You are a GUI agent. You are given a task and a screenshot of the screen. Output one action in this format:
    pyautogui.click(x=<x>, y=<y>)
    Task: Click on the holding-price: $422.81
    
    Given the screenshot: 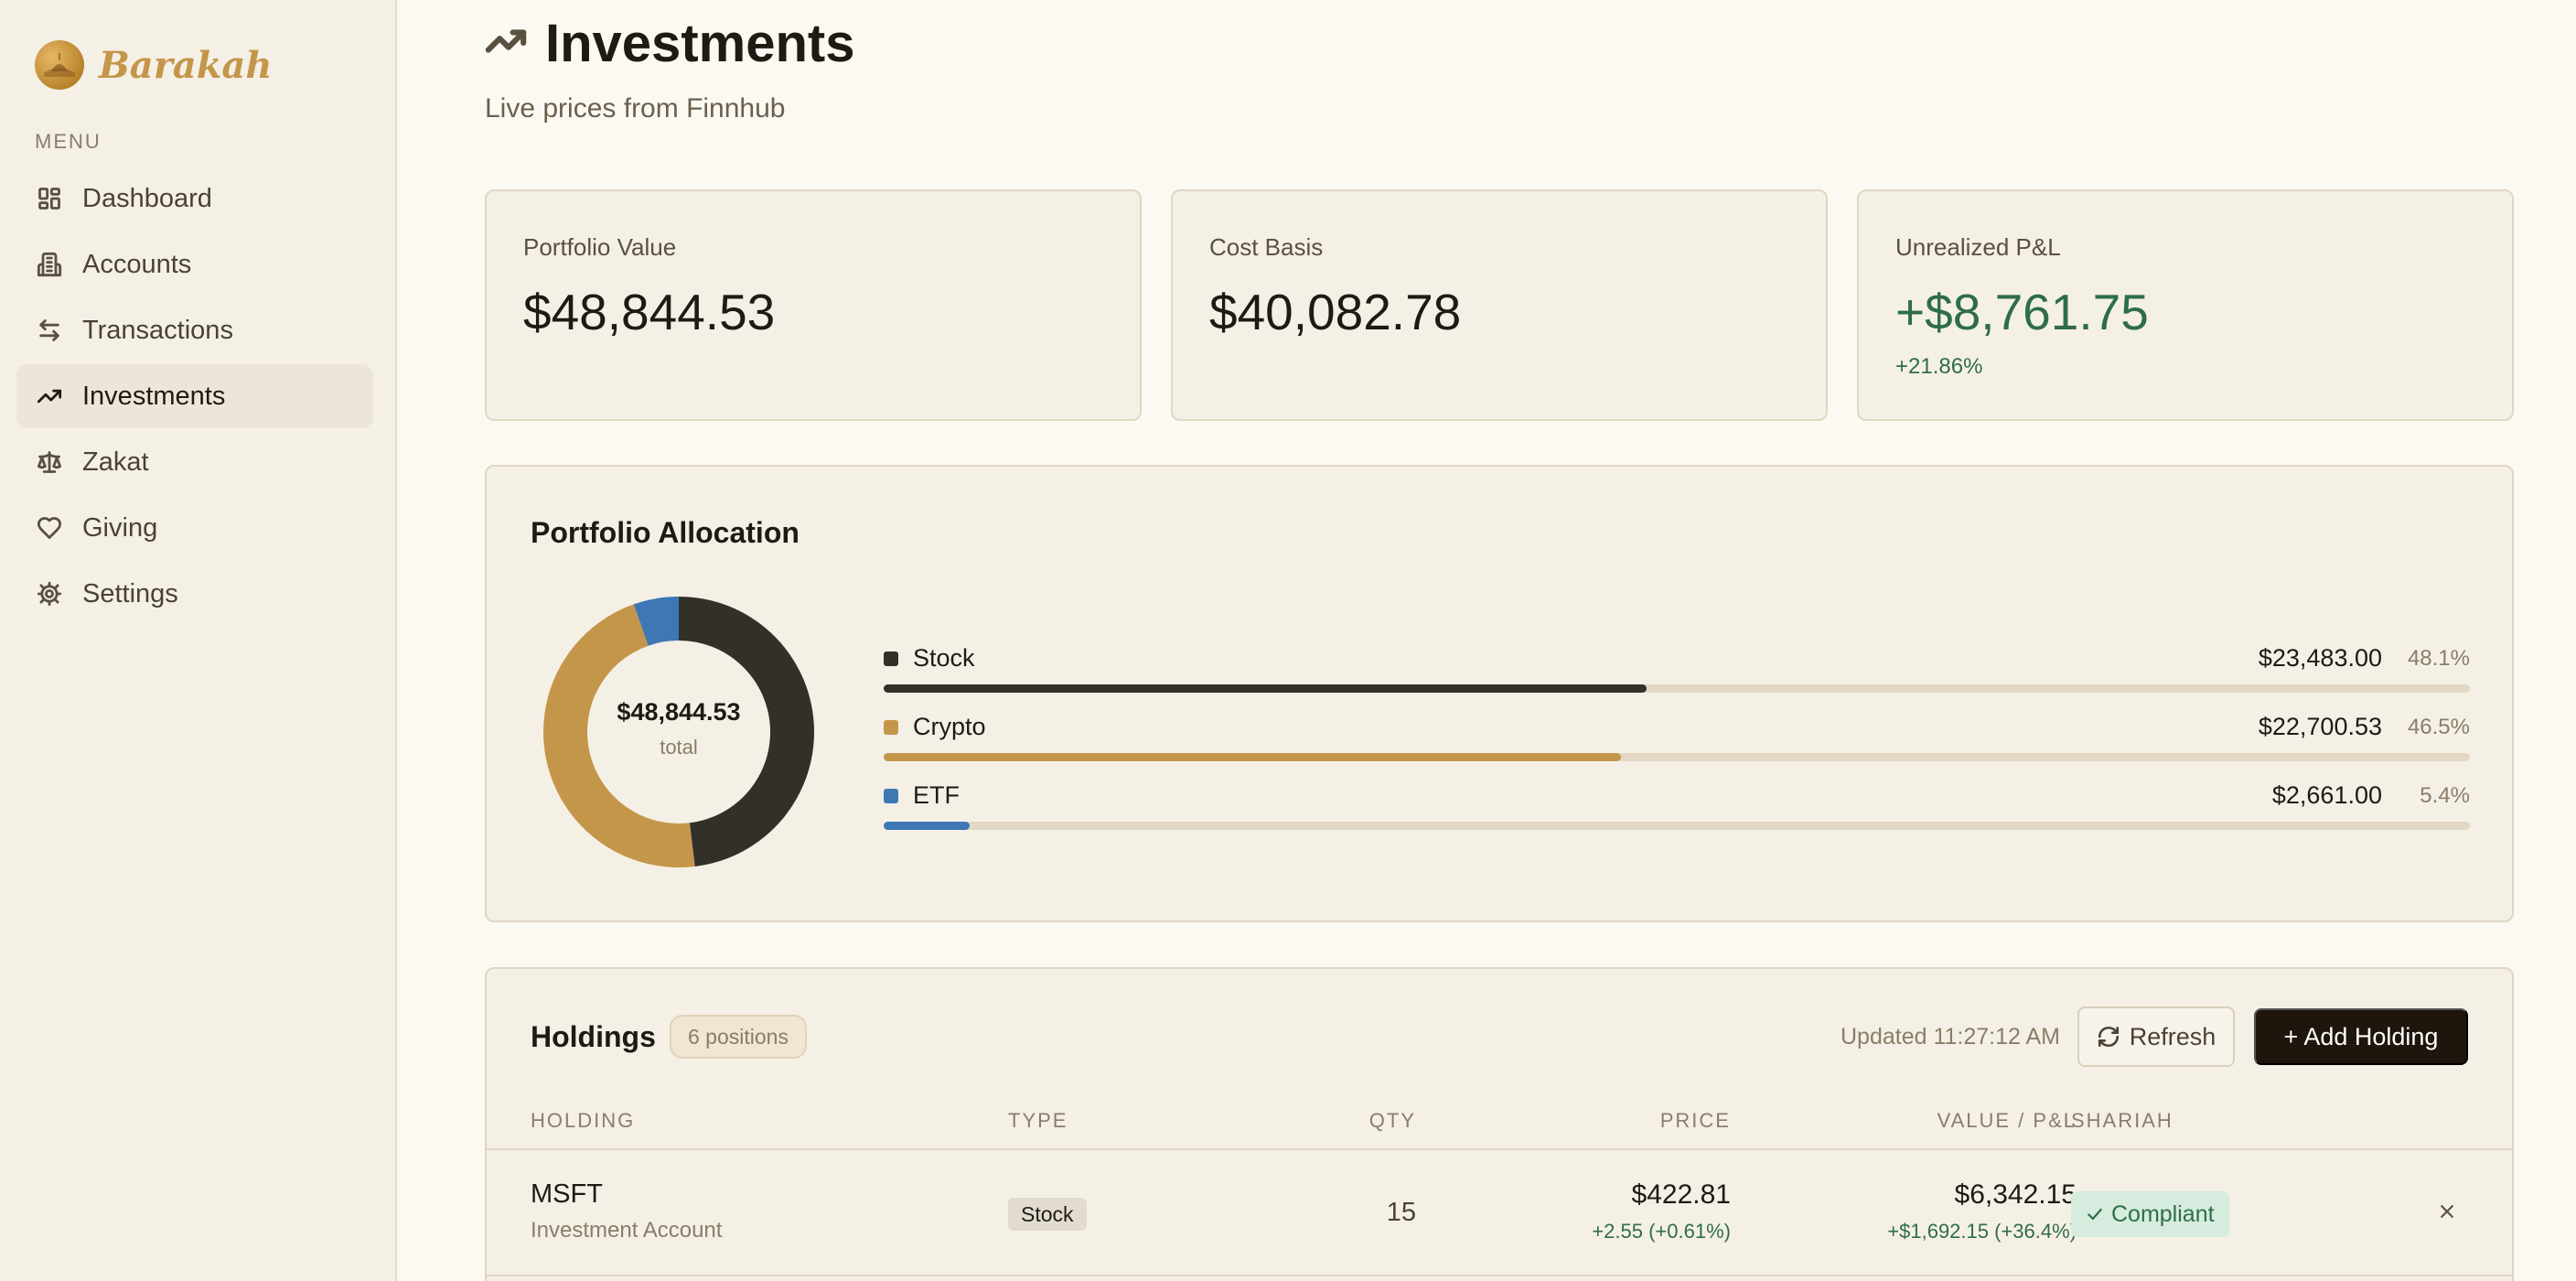 What is the action you would take?
    pyautogui.click(x=1681, y=1195)
    